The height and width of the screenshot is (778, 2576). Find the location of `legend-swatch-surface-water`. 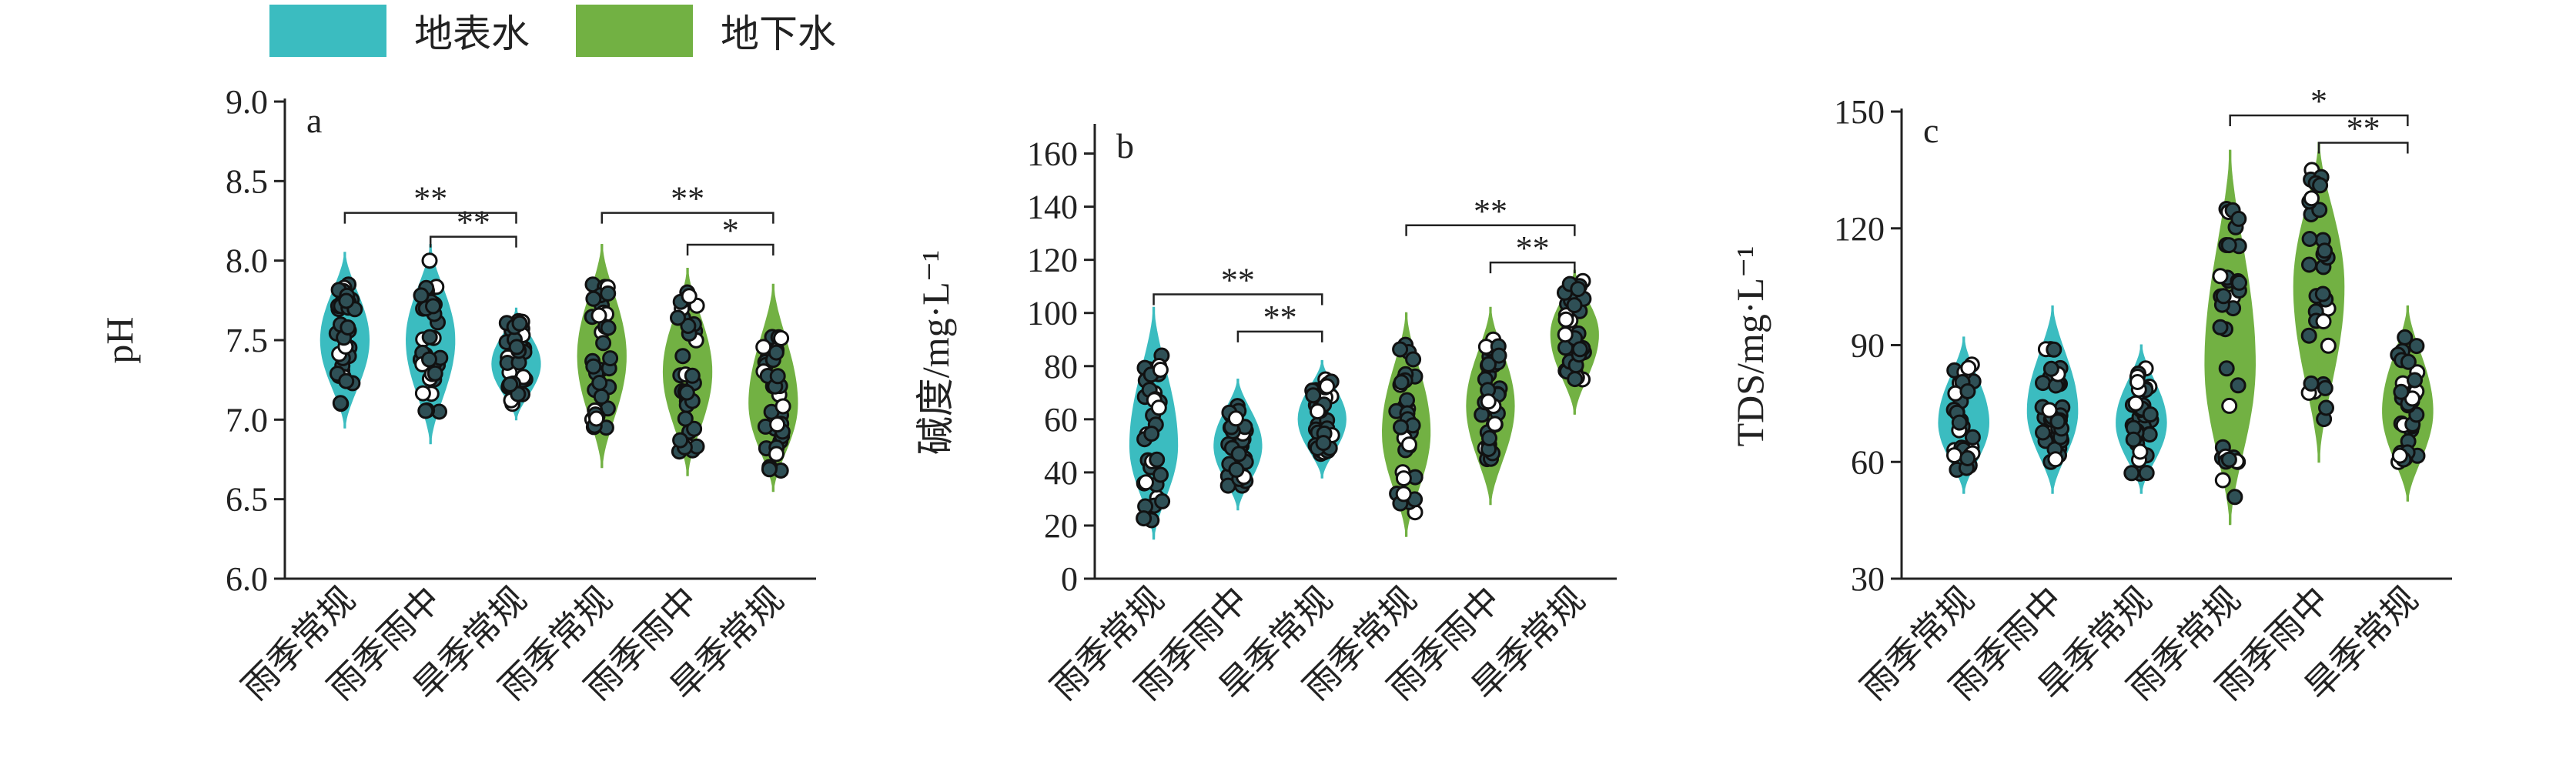

legend-swatch-surface-water is located at coordinates (328, 31).